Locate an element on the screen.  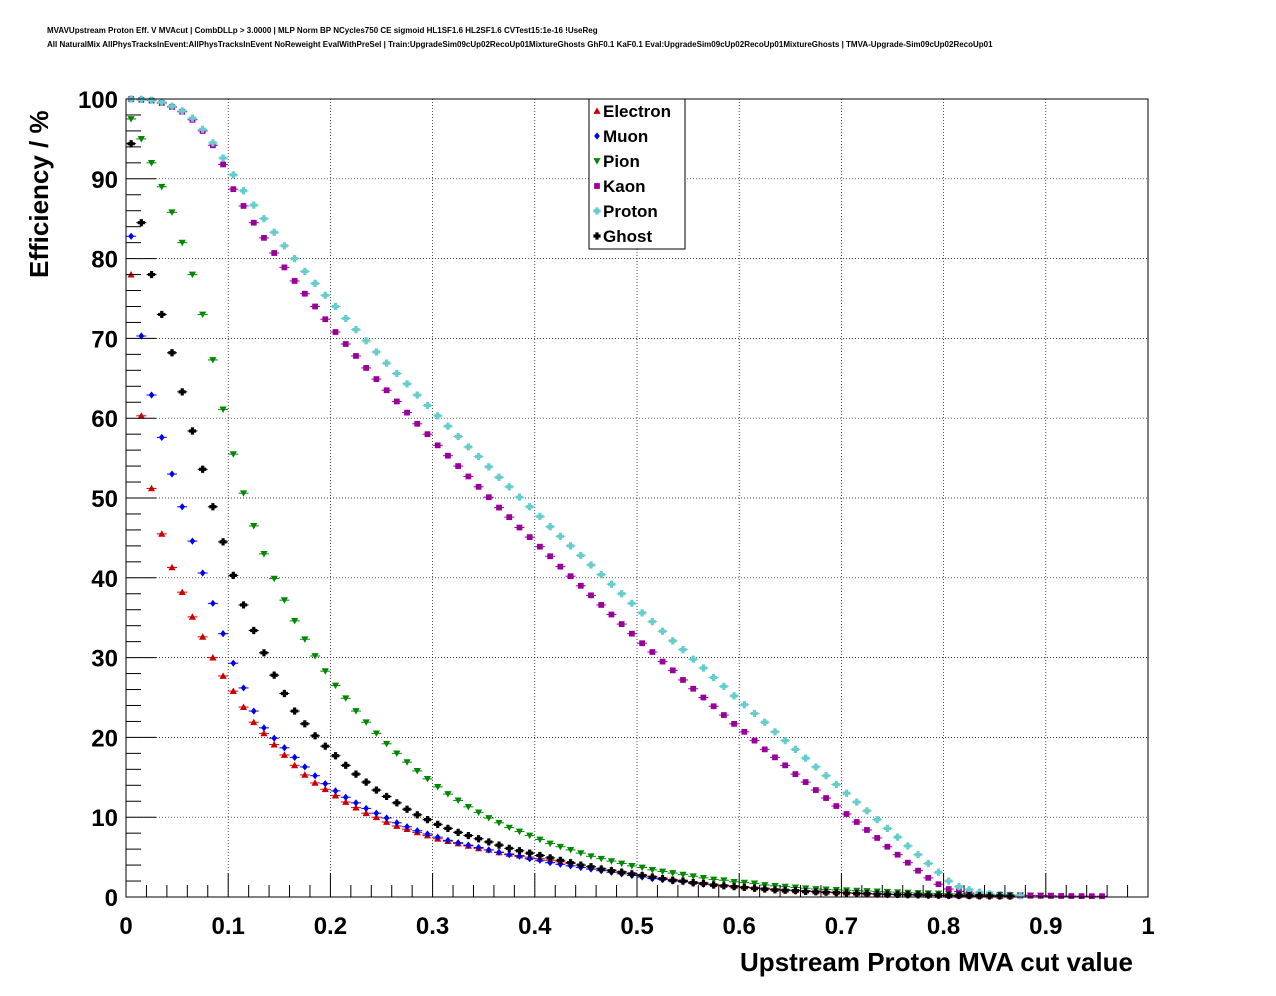
x-tick-label: 0.8 is located at coordinates (943, 926).